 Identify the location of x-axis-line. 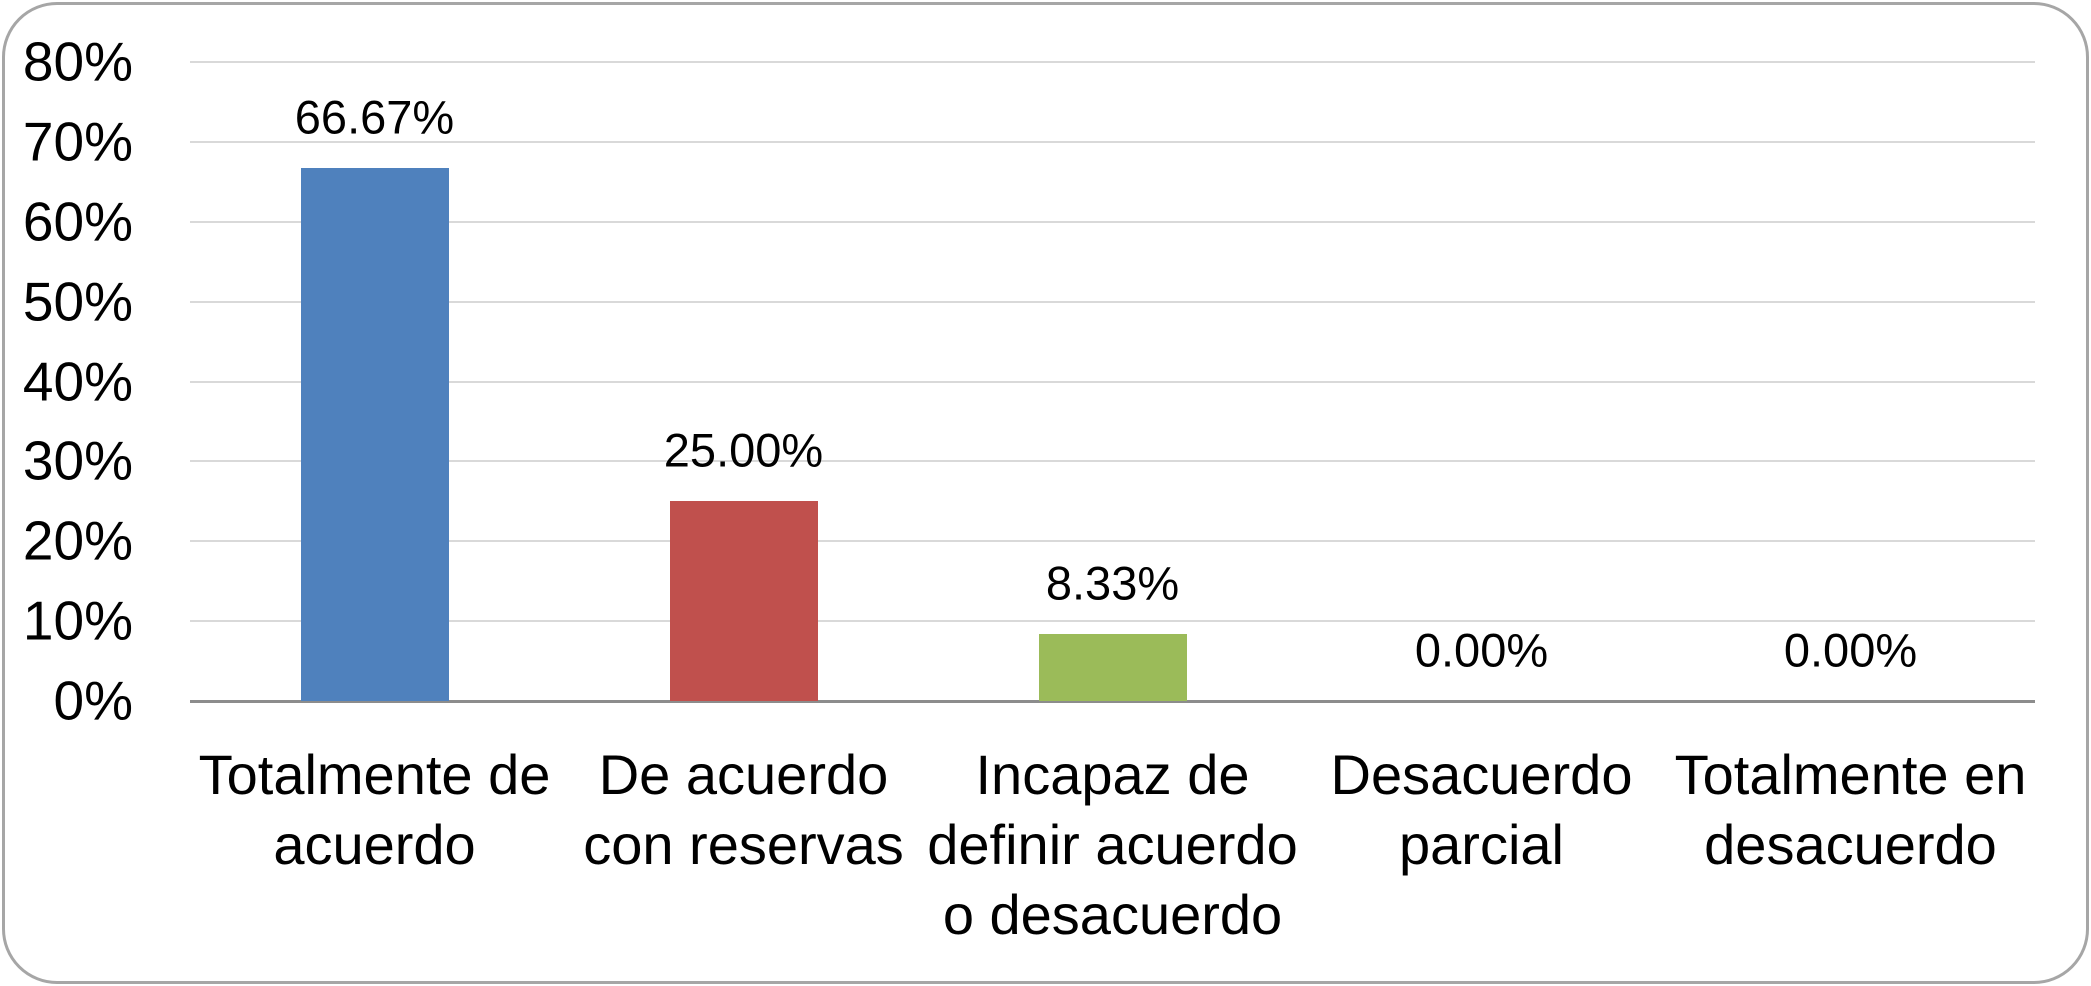
(1112, 701).